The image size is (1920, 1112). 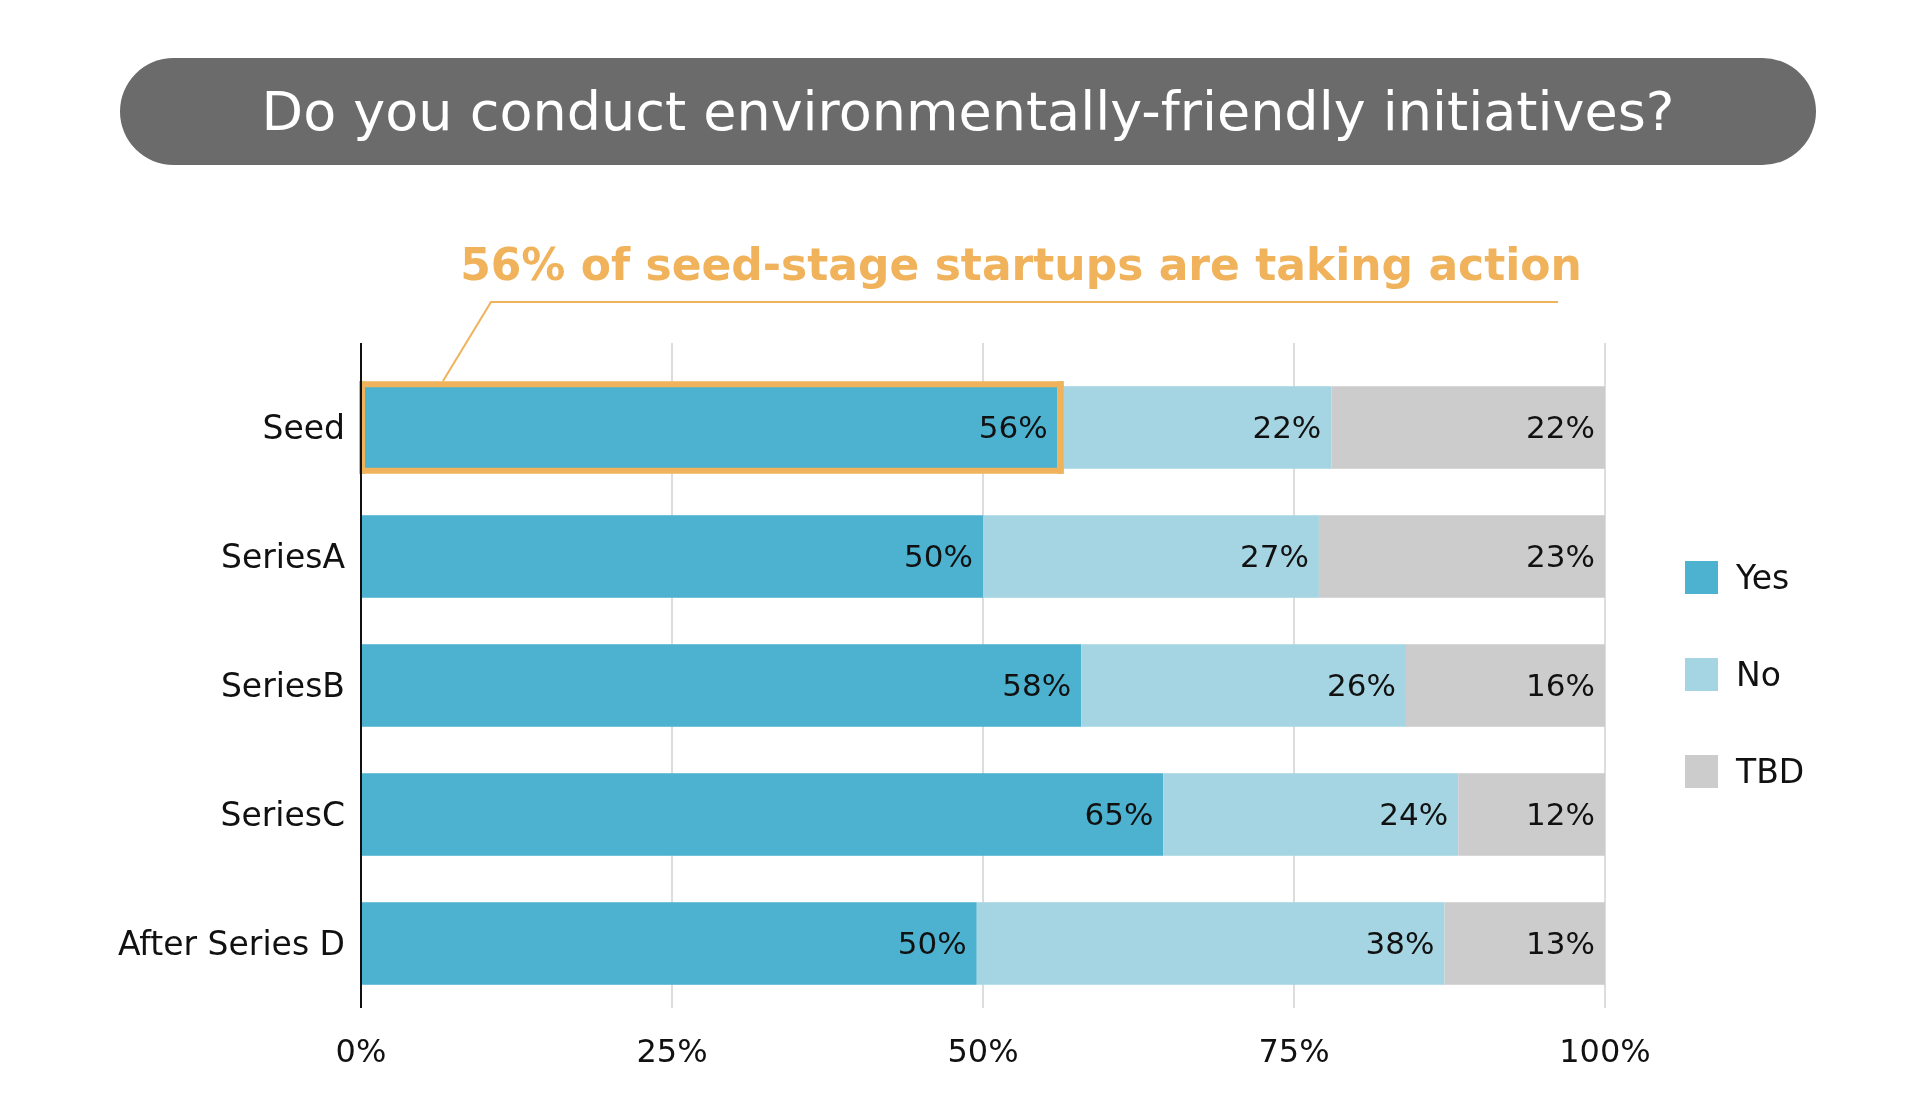 I want to click on text: 56% of seed-stage startups are taking action, so click(x=1021, y=265).